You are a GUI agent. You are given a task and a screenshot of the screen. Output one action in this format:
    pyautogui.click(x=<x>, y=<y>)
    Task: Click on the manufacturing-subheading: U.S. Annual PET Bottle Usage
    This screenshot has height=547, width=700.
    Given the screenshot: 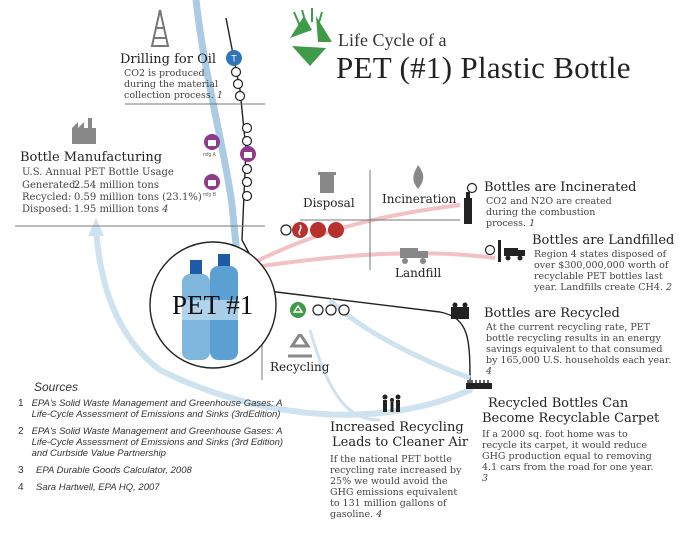 What is the action you would take?
    pyautogui.click(x=98, y=172)
    